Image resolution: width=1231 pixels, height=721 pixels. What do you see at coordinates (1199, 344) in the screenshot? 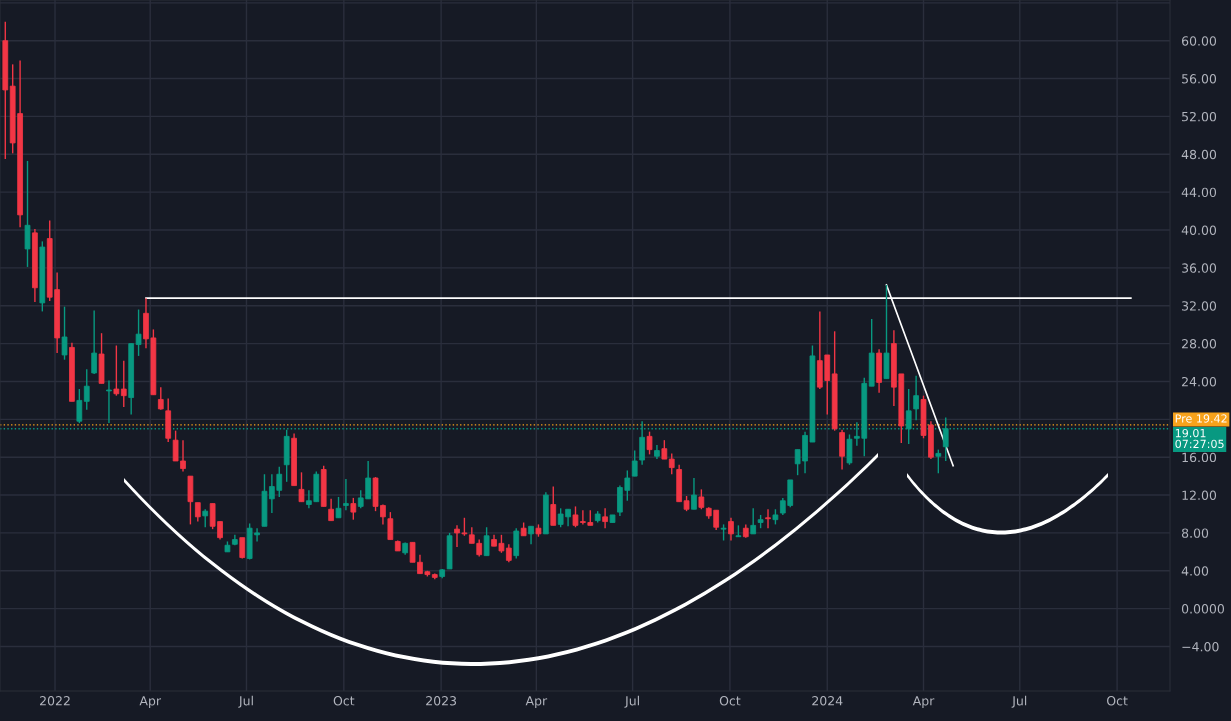
I see `y-tick-label: 28.00` at bounding box center [1199, 344].